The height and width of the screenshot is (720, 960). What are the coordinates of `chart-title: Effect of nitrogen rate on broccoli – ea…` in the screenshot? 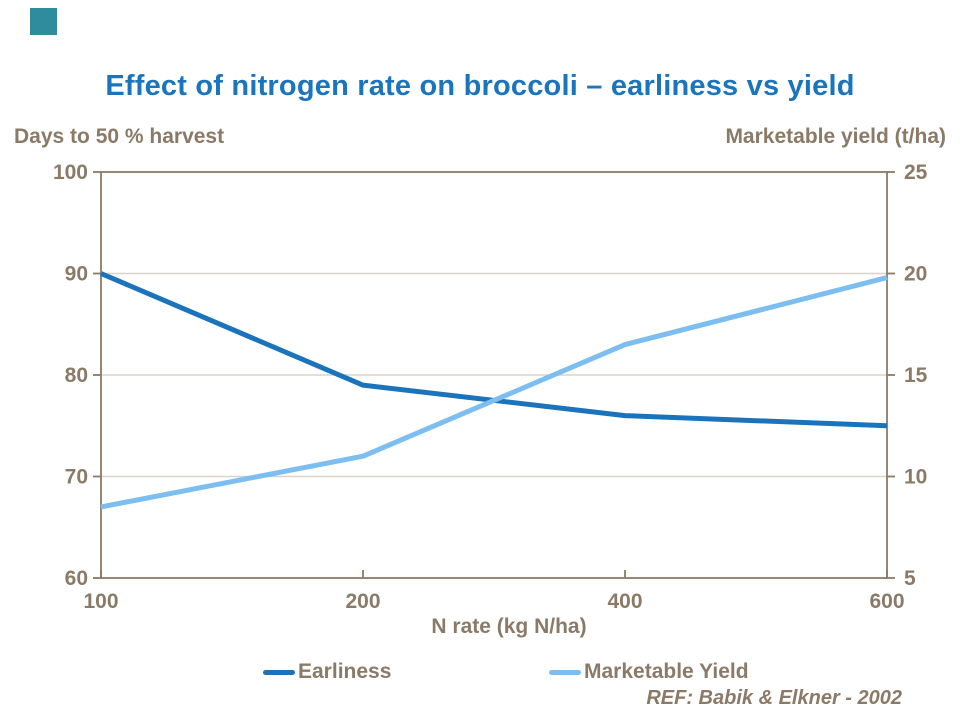 It's located at (480, 86).